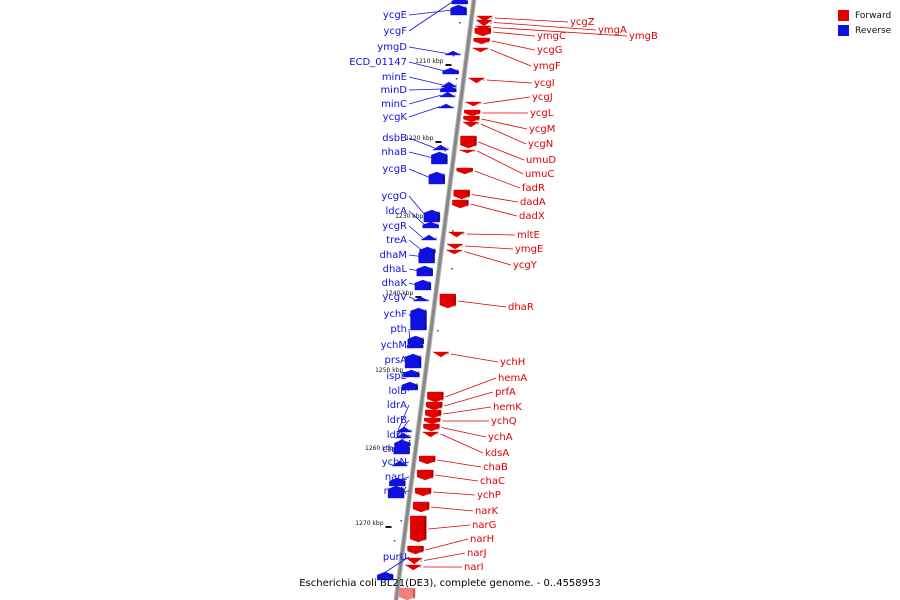 Image resolution: width=900 pixels, height=600 pixels. I want to click on gene-ychP, so click(423, 492).